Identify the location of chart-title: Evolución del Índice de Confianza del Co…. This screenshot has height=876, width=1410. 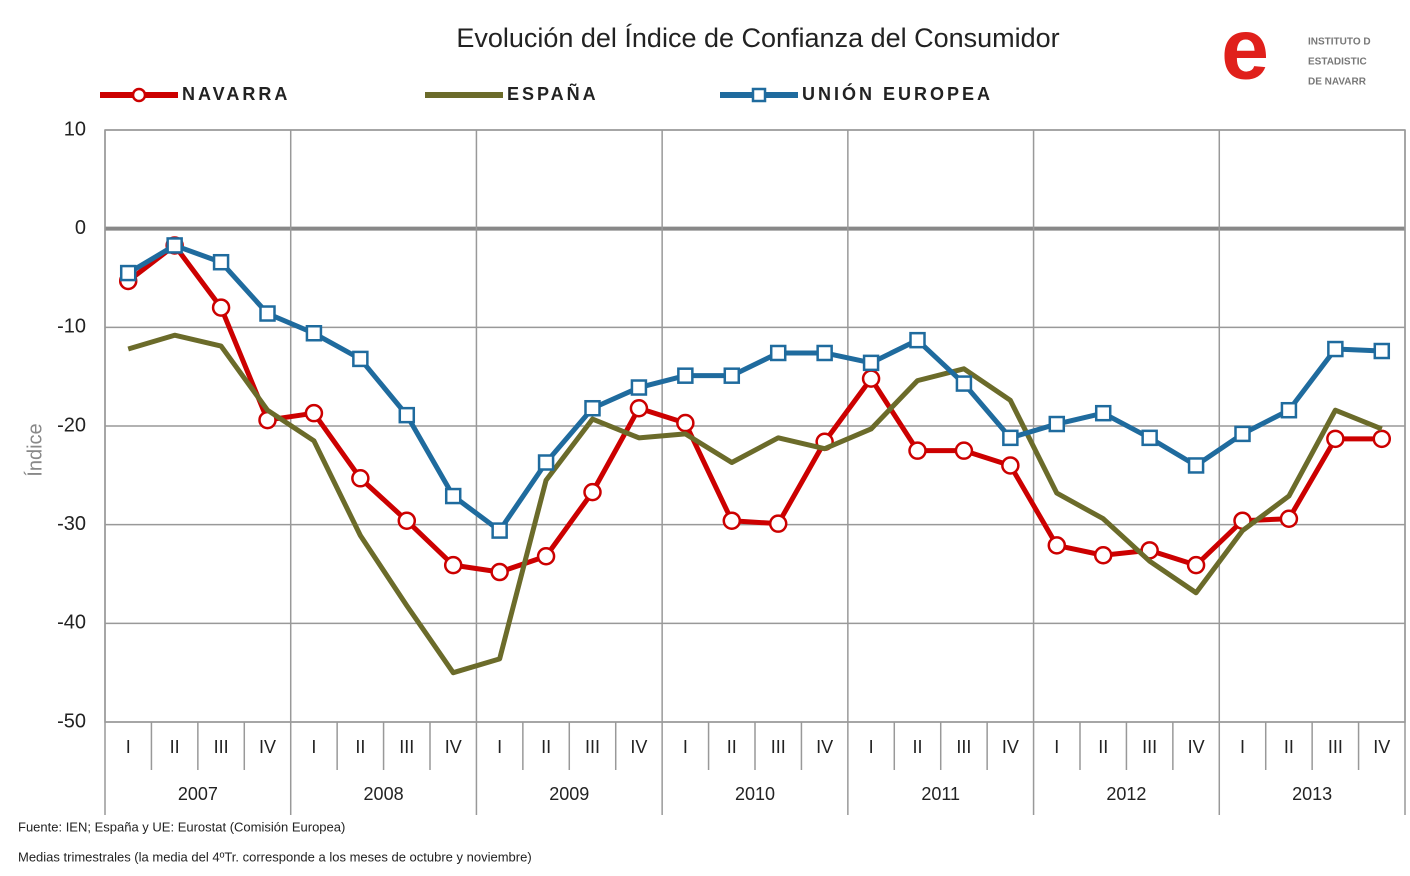
(757, 38).